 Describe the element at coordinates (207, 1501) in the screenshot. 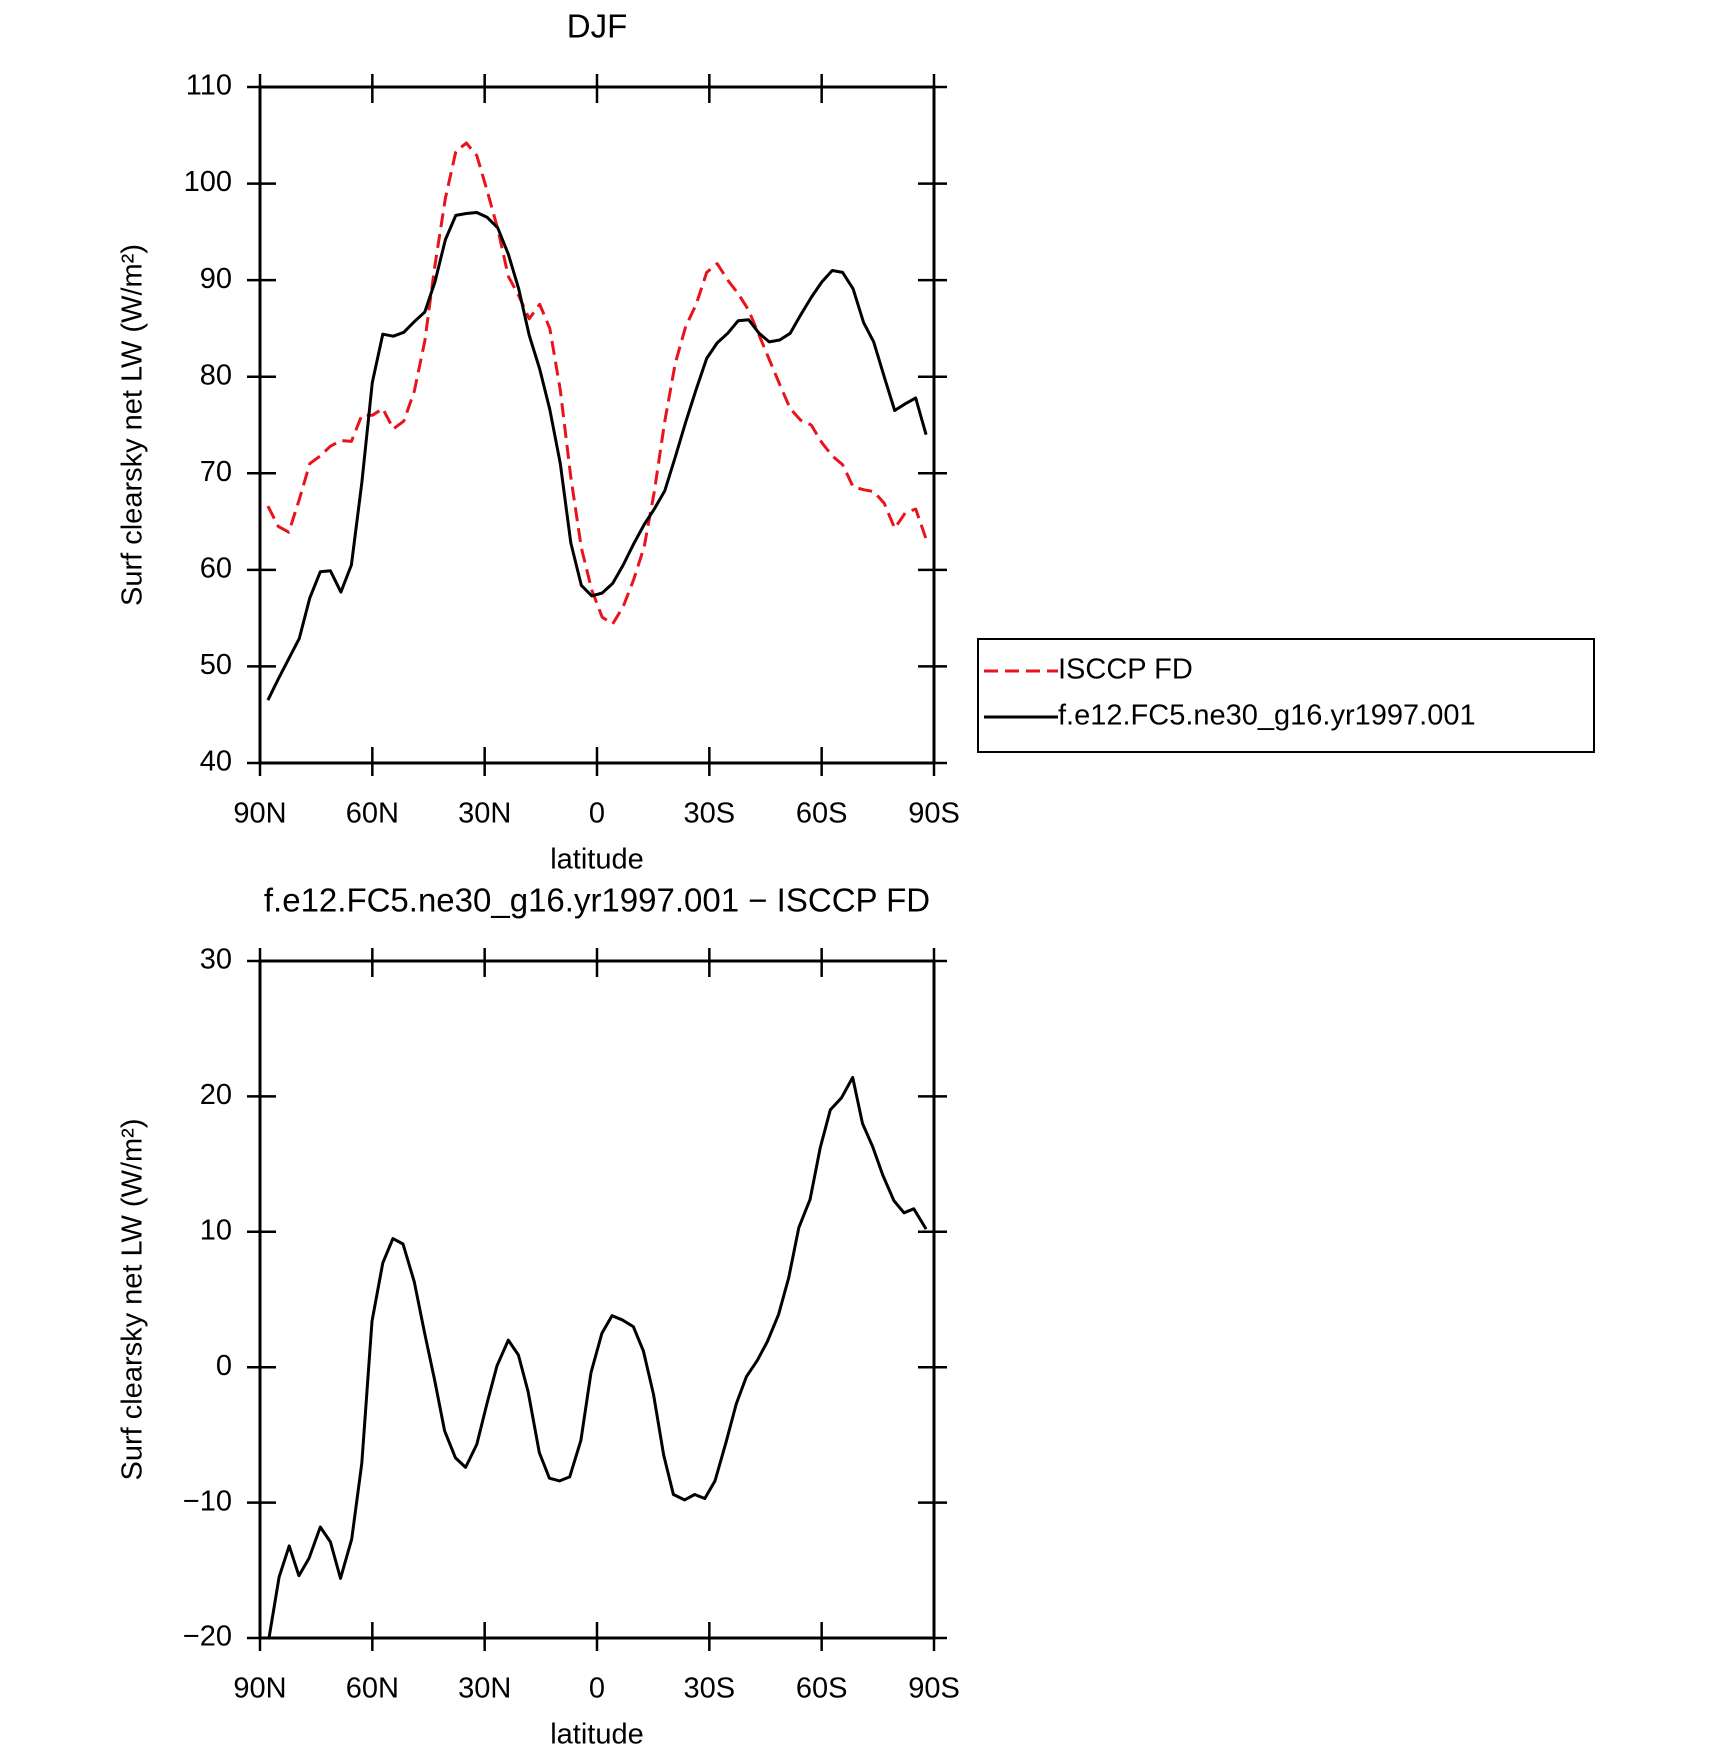

I see `y-tick-label: −10` at that location.